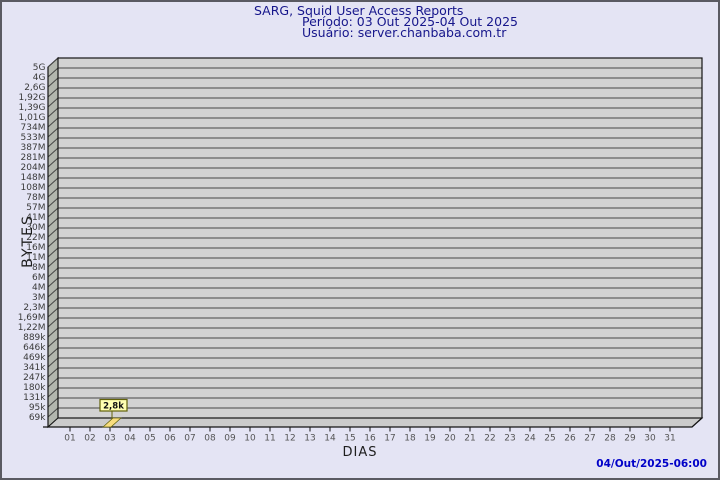 This screenshot has width=720, height=480. What do you see at coordinates (32, 318) in the screenshot?
I see `y-tick-label: 1,69M` at bounding box center [32, 318].